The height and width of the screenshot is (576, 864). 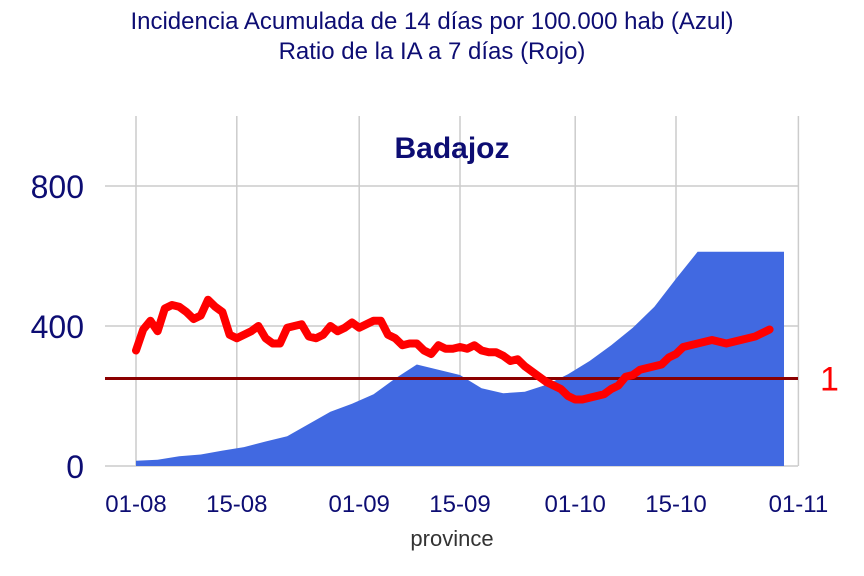 I want to click on series-line-ratio7, so click(x=453, y=349).